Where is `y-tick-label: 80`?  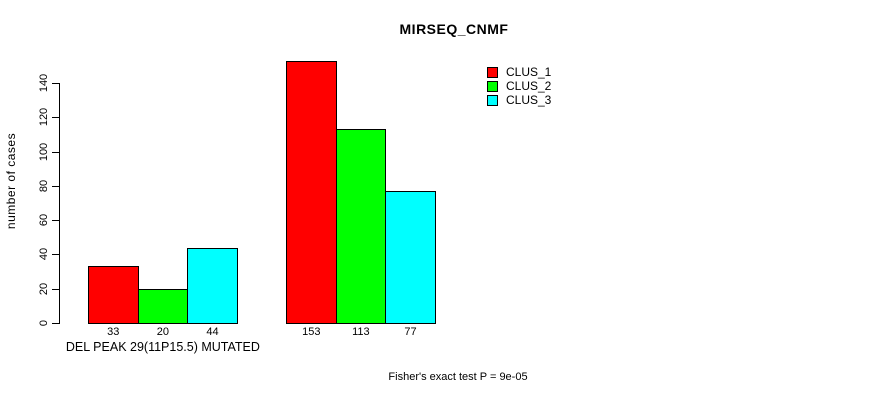 y-tick-label: 80 is located at coordinates (44, 185).